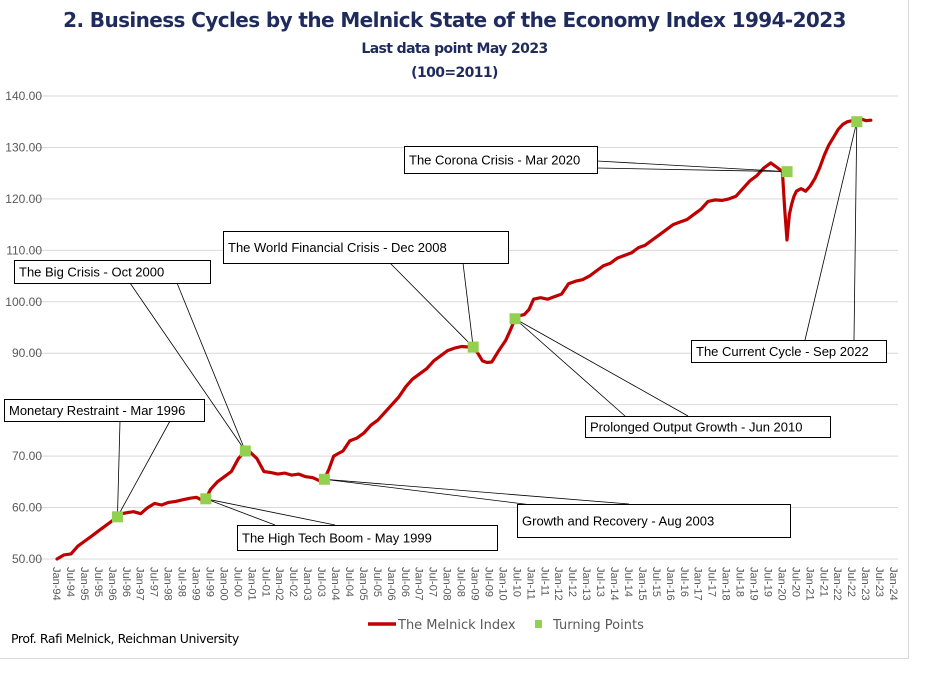 The image size is (926, 679). Describe the element at coordinates (363, 584) in the screenshot. I see `x-tick-label: Jan-05` at that location.